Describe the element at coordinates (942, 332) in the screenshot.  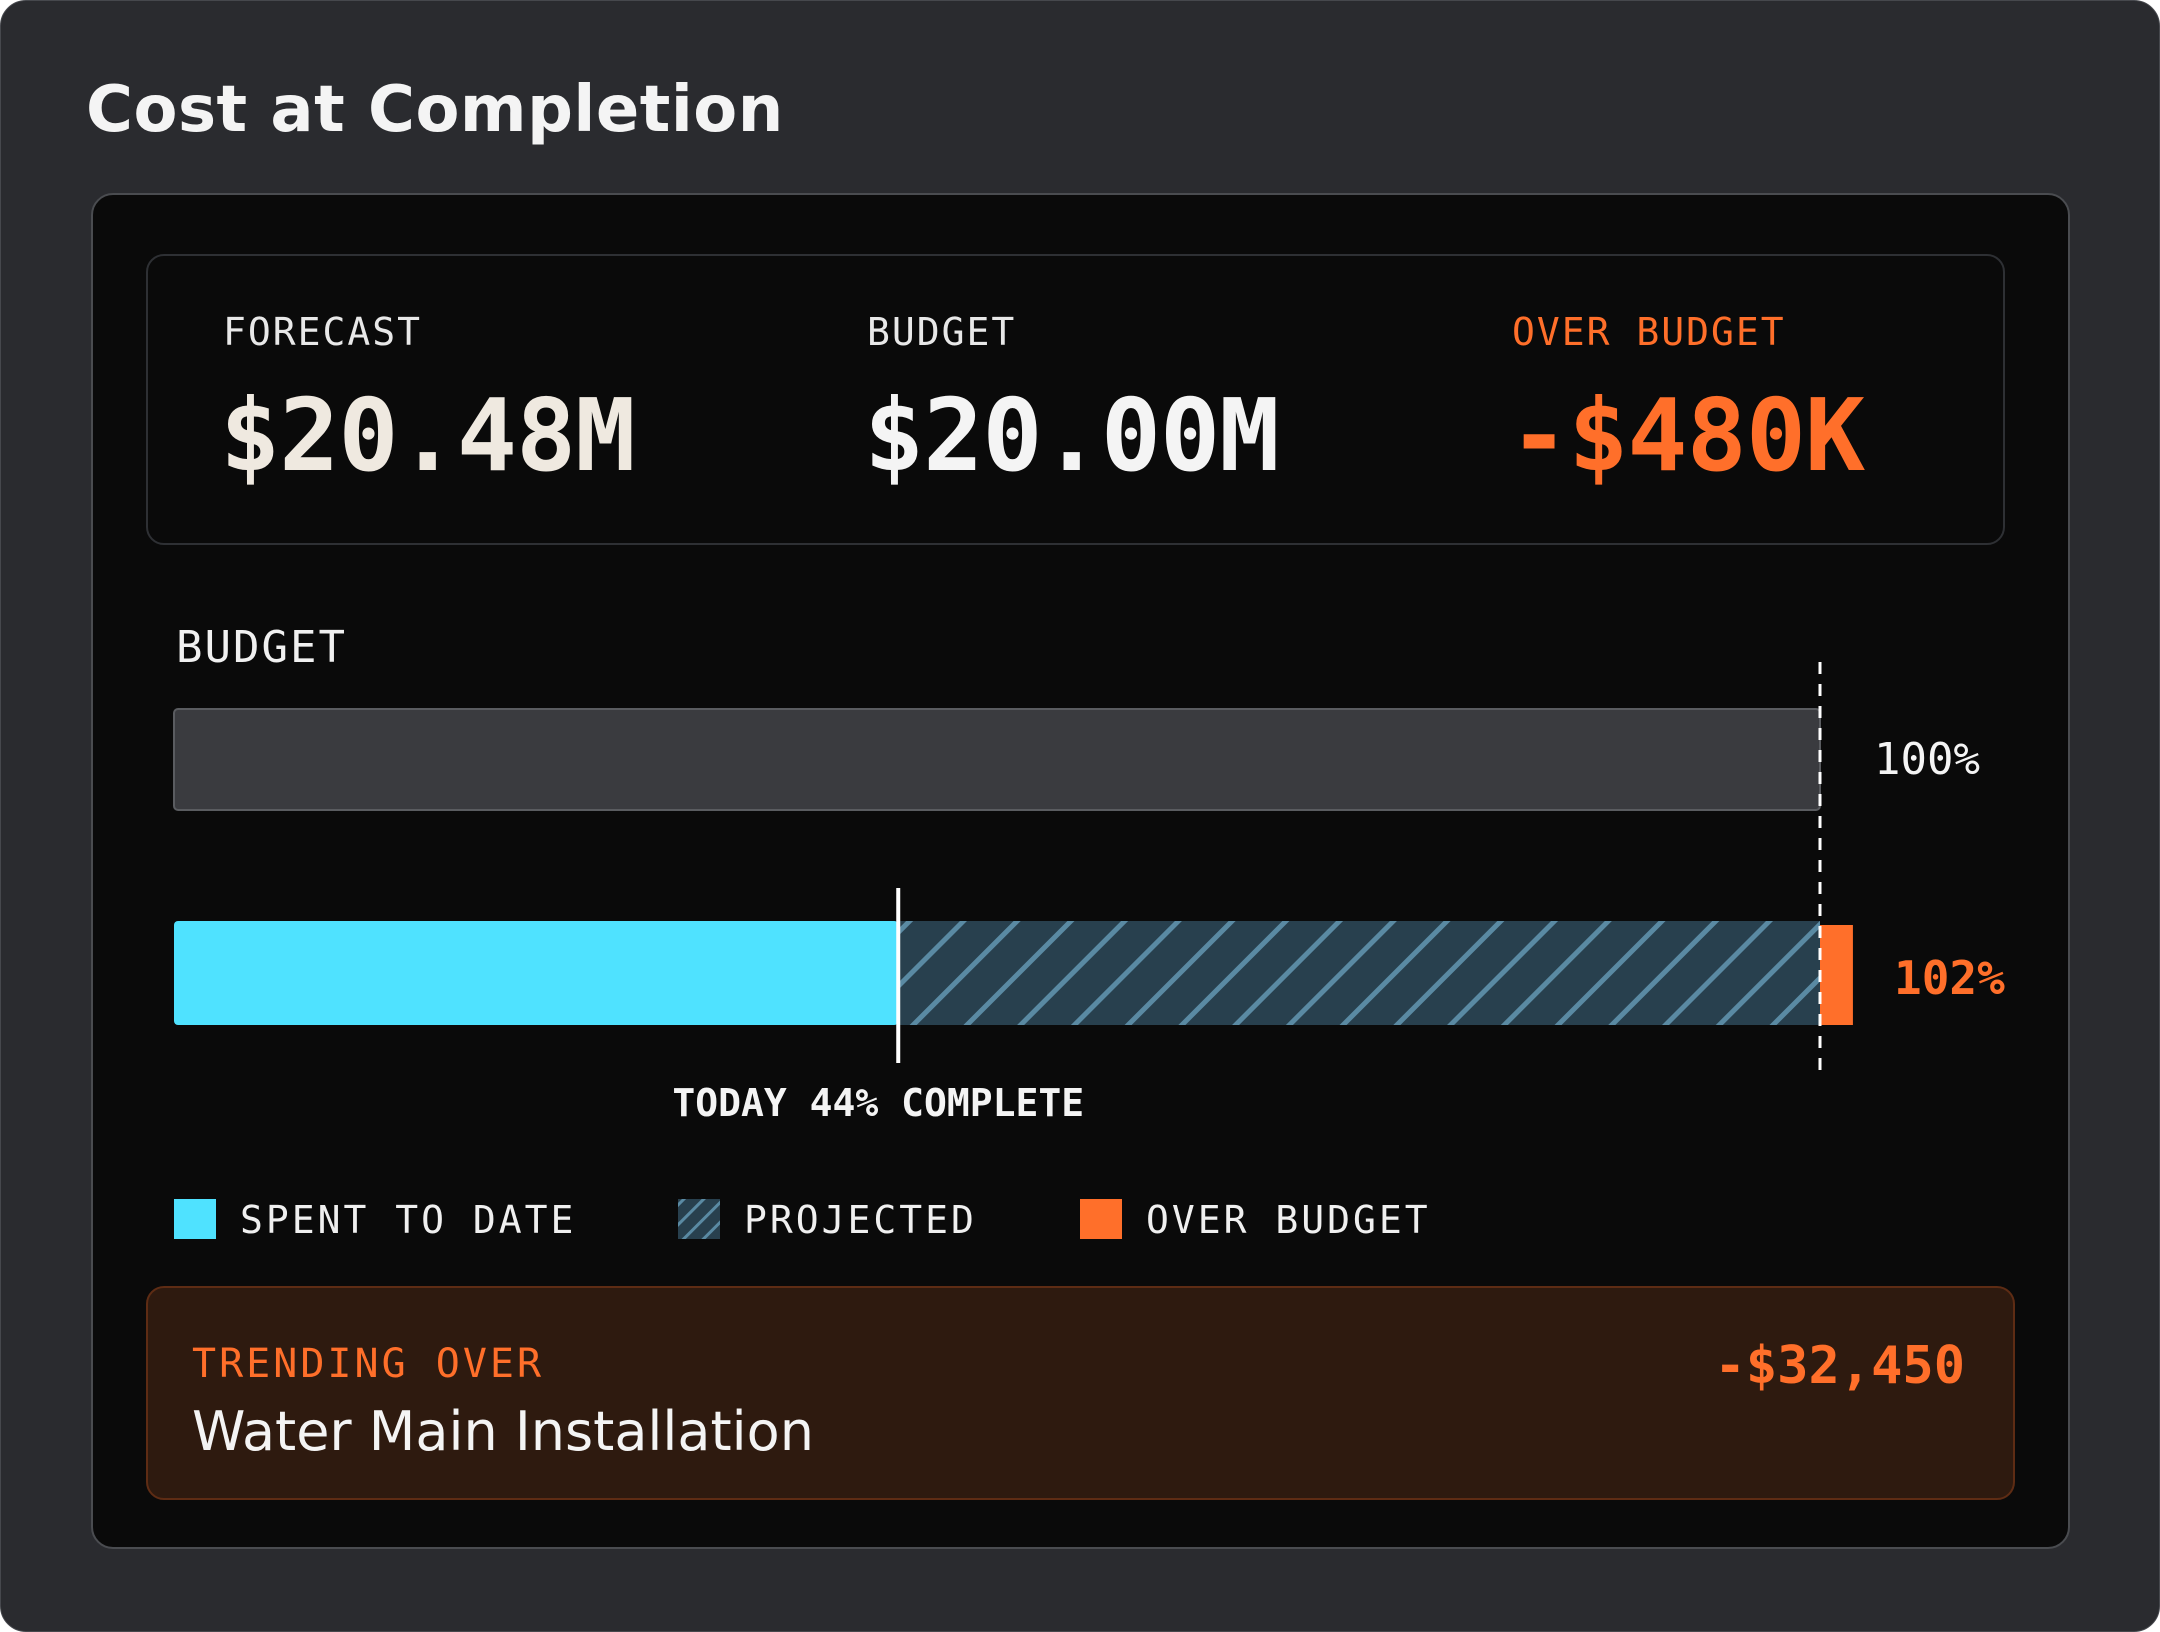
I see `budget-label: BUDGET` at that location.